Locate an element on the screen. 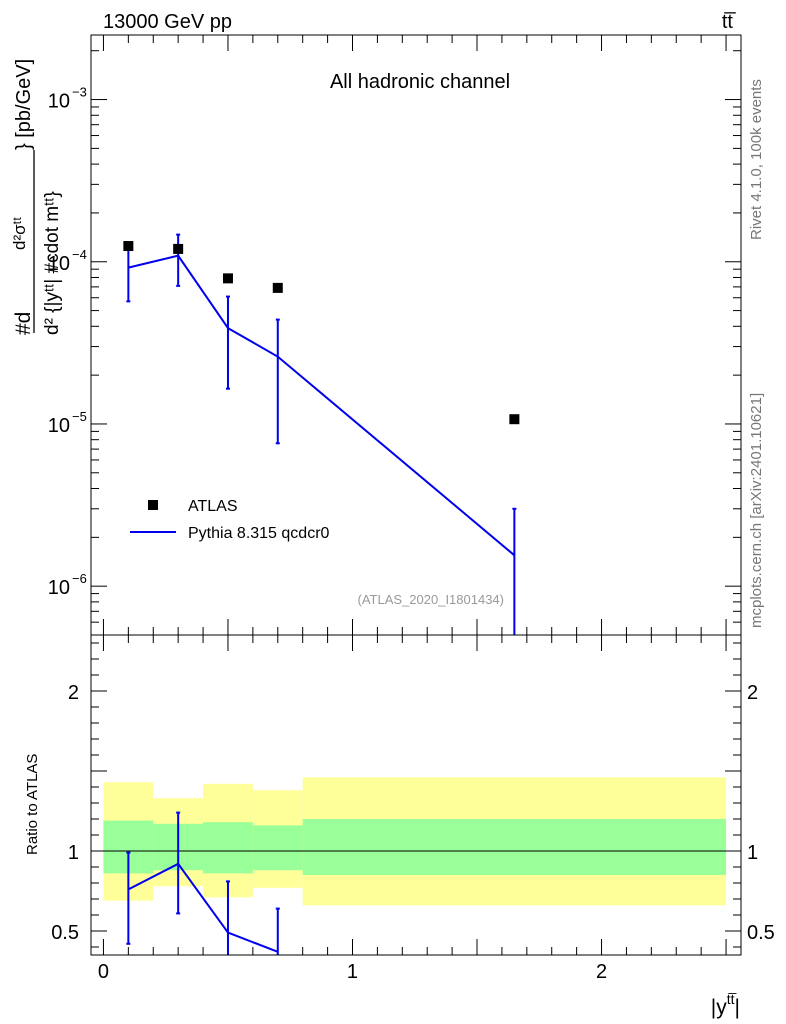 This screenshot has width=786, height=1024. ratio-y-tick-label-right: 2 is located at coordinates (752, 693).